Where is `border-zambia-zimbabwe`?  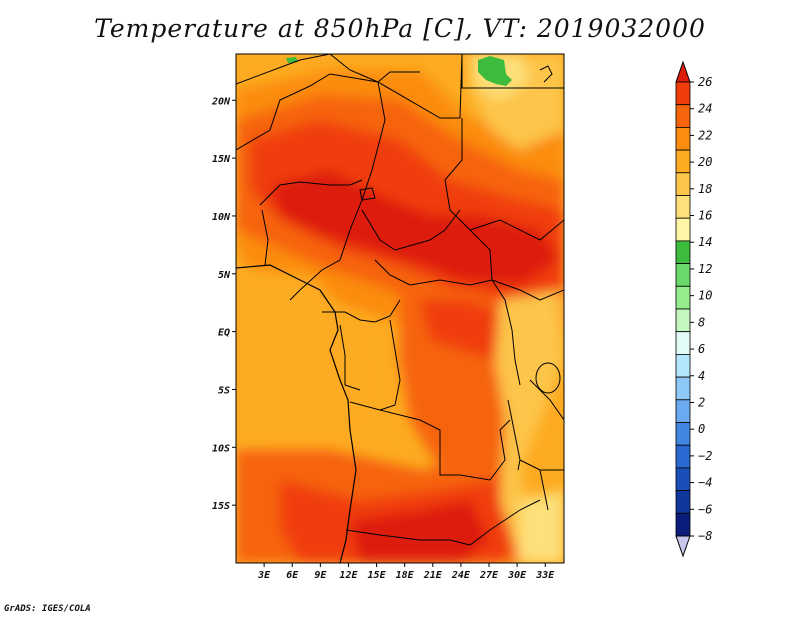 border-zambia-zimbabwe is located at coordinates (505, 522).